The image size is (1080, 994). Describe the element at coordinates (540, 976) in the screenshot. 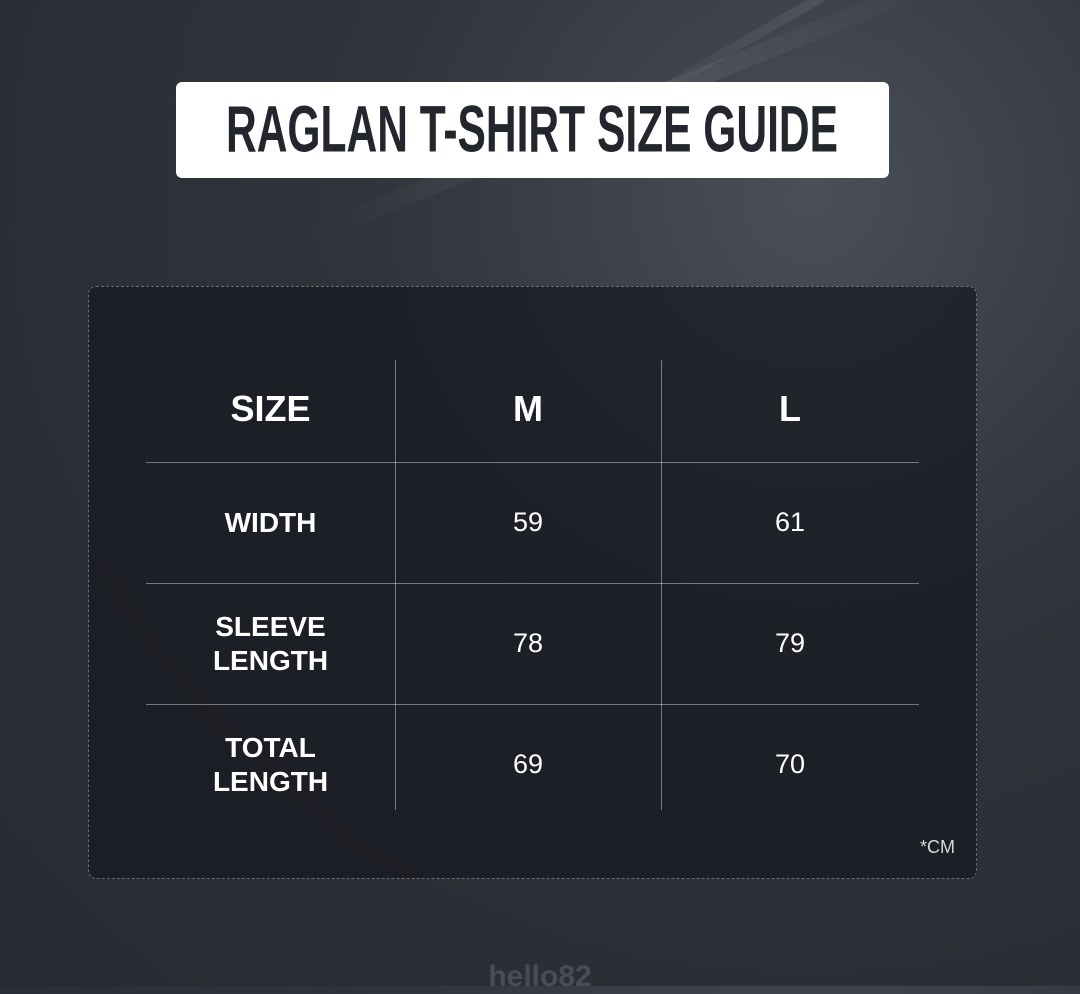

I see `watermark: hello82` at that location.